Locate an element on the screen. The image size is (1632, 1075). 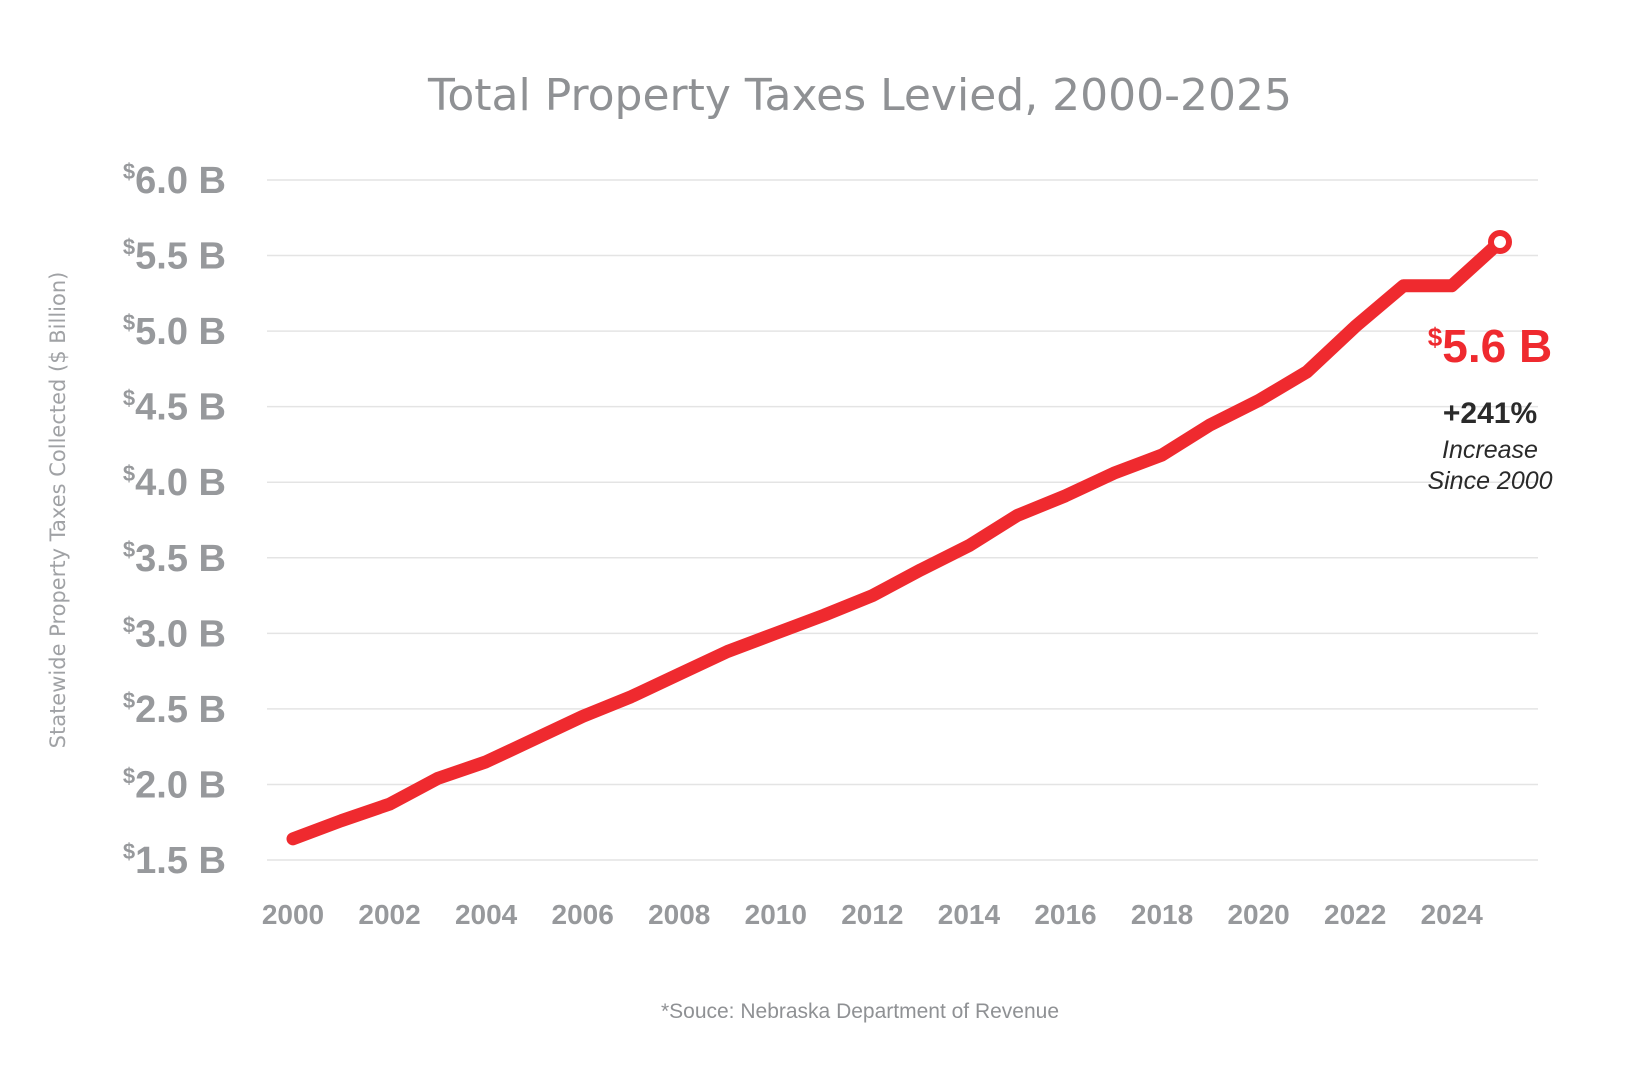
y-tick-label: $4.0 B is located at coordinates (174, 482).